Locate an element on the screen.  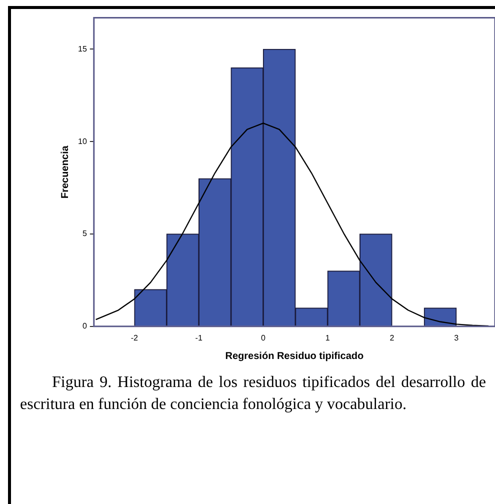
x-tick-label: 3 is located at coordinates (457, 337).